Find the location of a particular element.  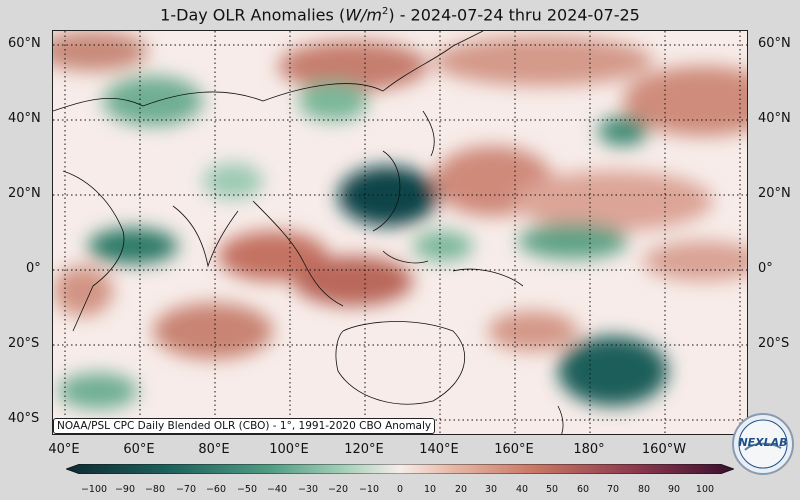

lon-label: 120°E is located at coordinates (364, 449).